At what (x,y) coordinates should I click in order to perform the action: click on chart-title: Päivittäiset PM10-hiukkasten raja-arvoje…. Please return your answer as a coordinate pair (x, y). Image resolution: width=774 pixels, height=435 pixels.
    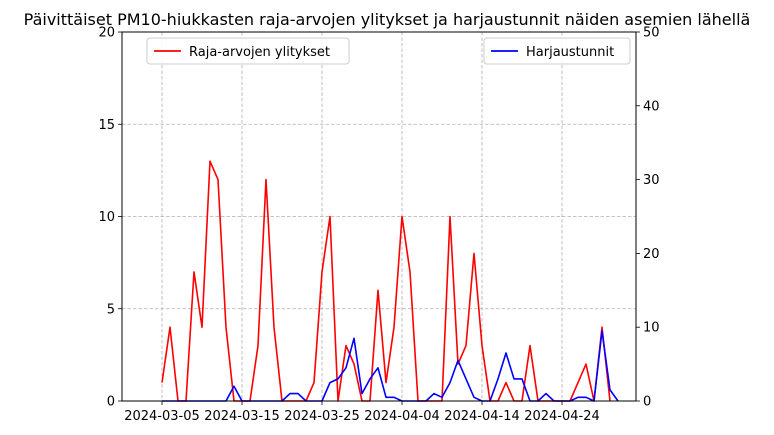
    Looking at the image, I should click on (387, 19).